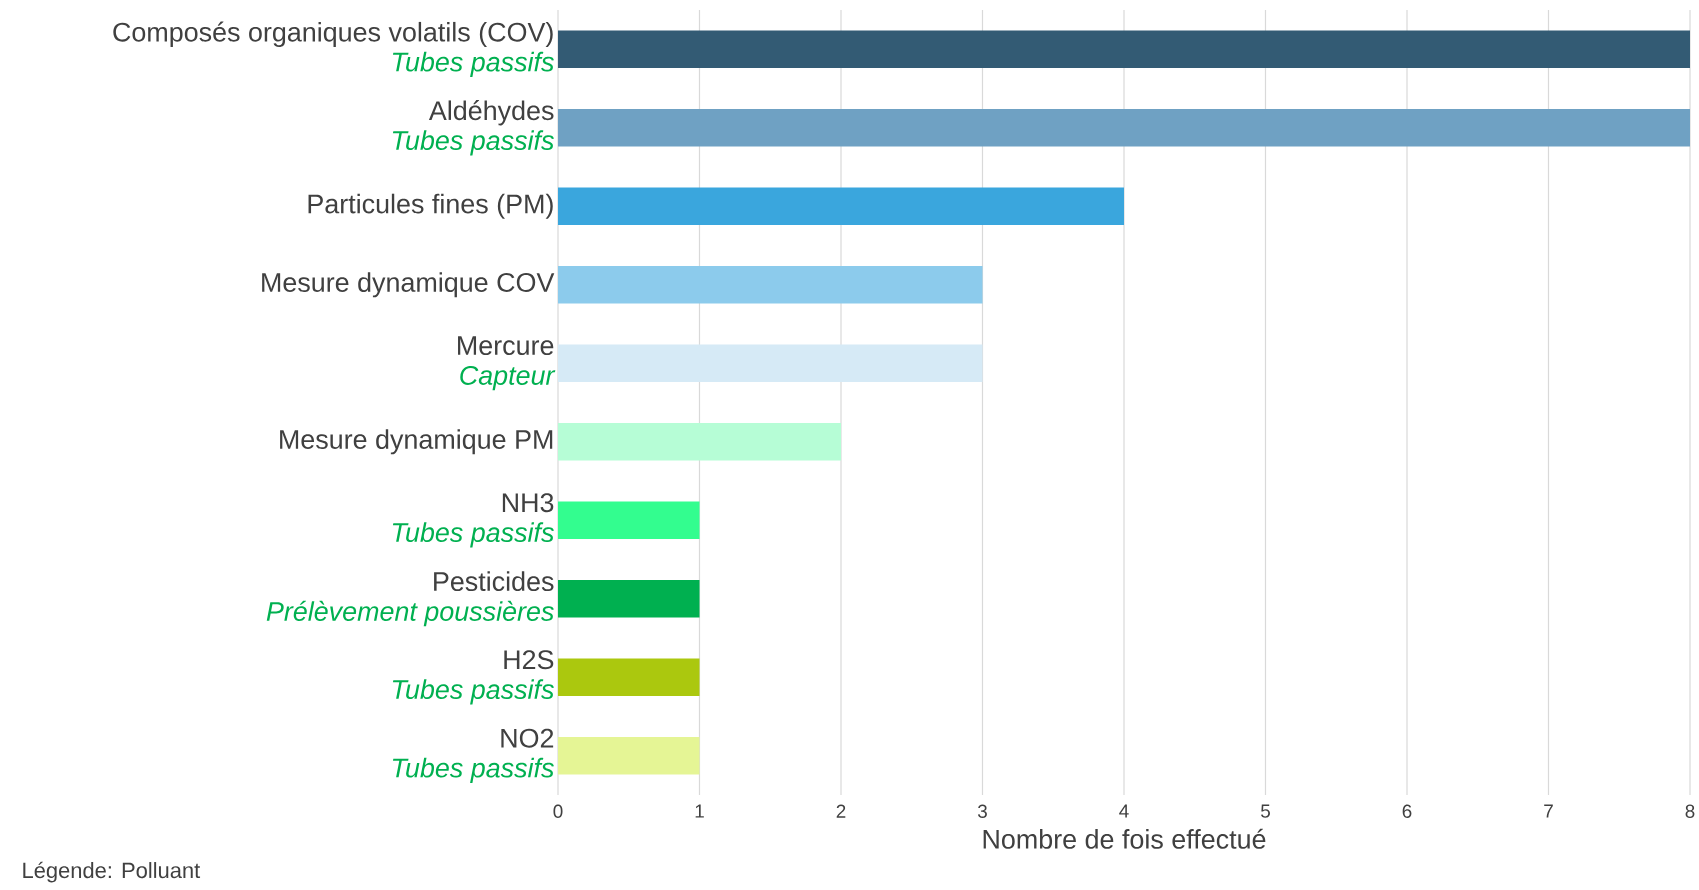 Image resolution: width=1699 pixels, height=890 pixels. Describe the element at coordinates (473, 128) in the screenshot. I see `y-tick-label: Aldéhydes Tubes passifs` at that location.